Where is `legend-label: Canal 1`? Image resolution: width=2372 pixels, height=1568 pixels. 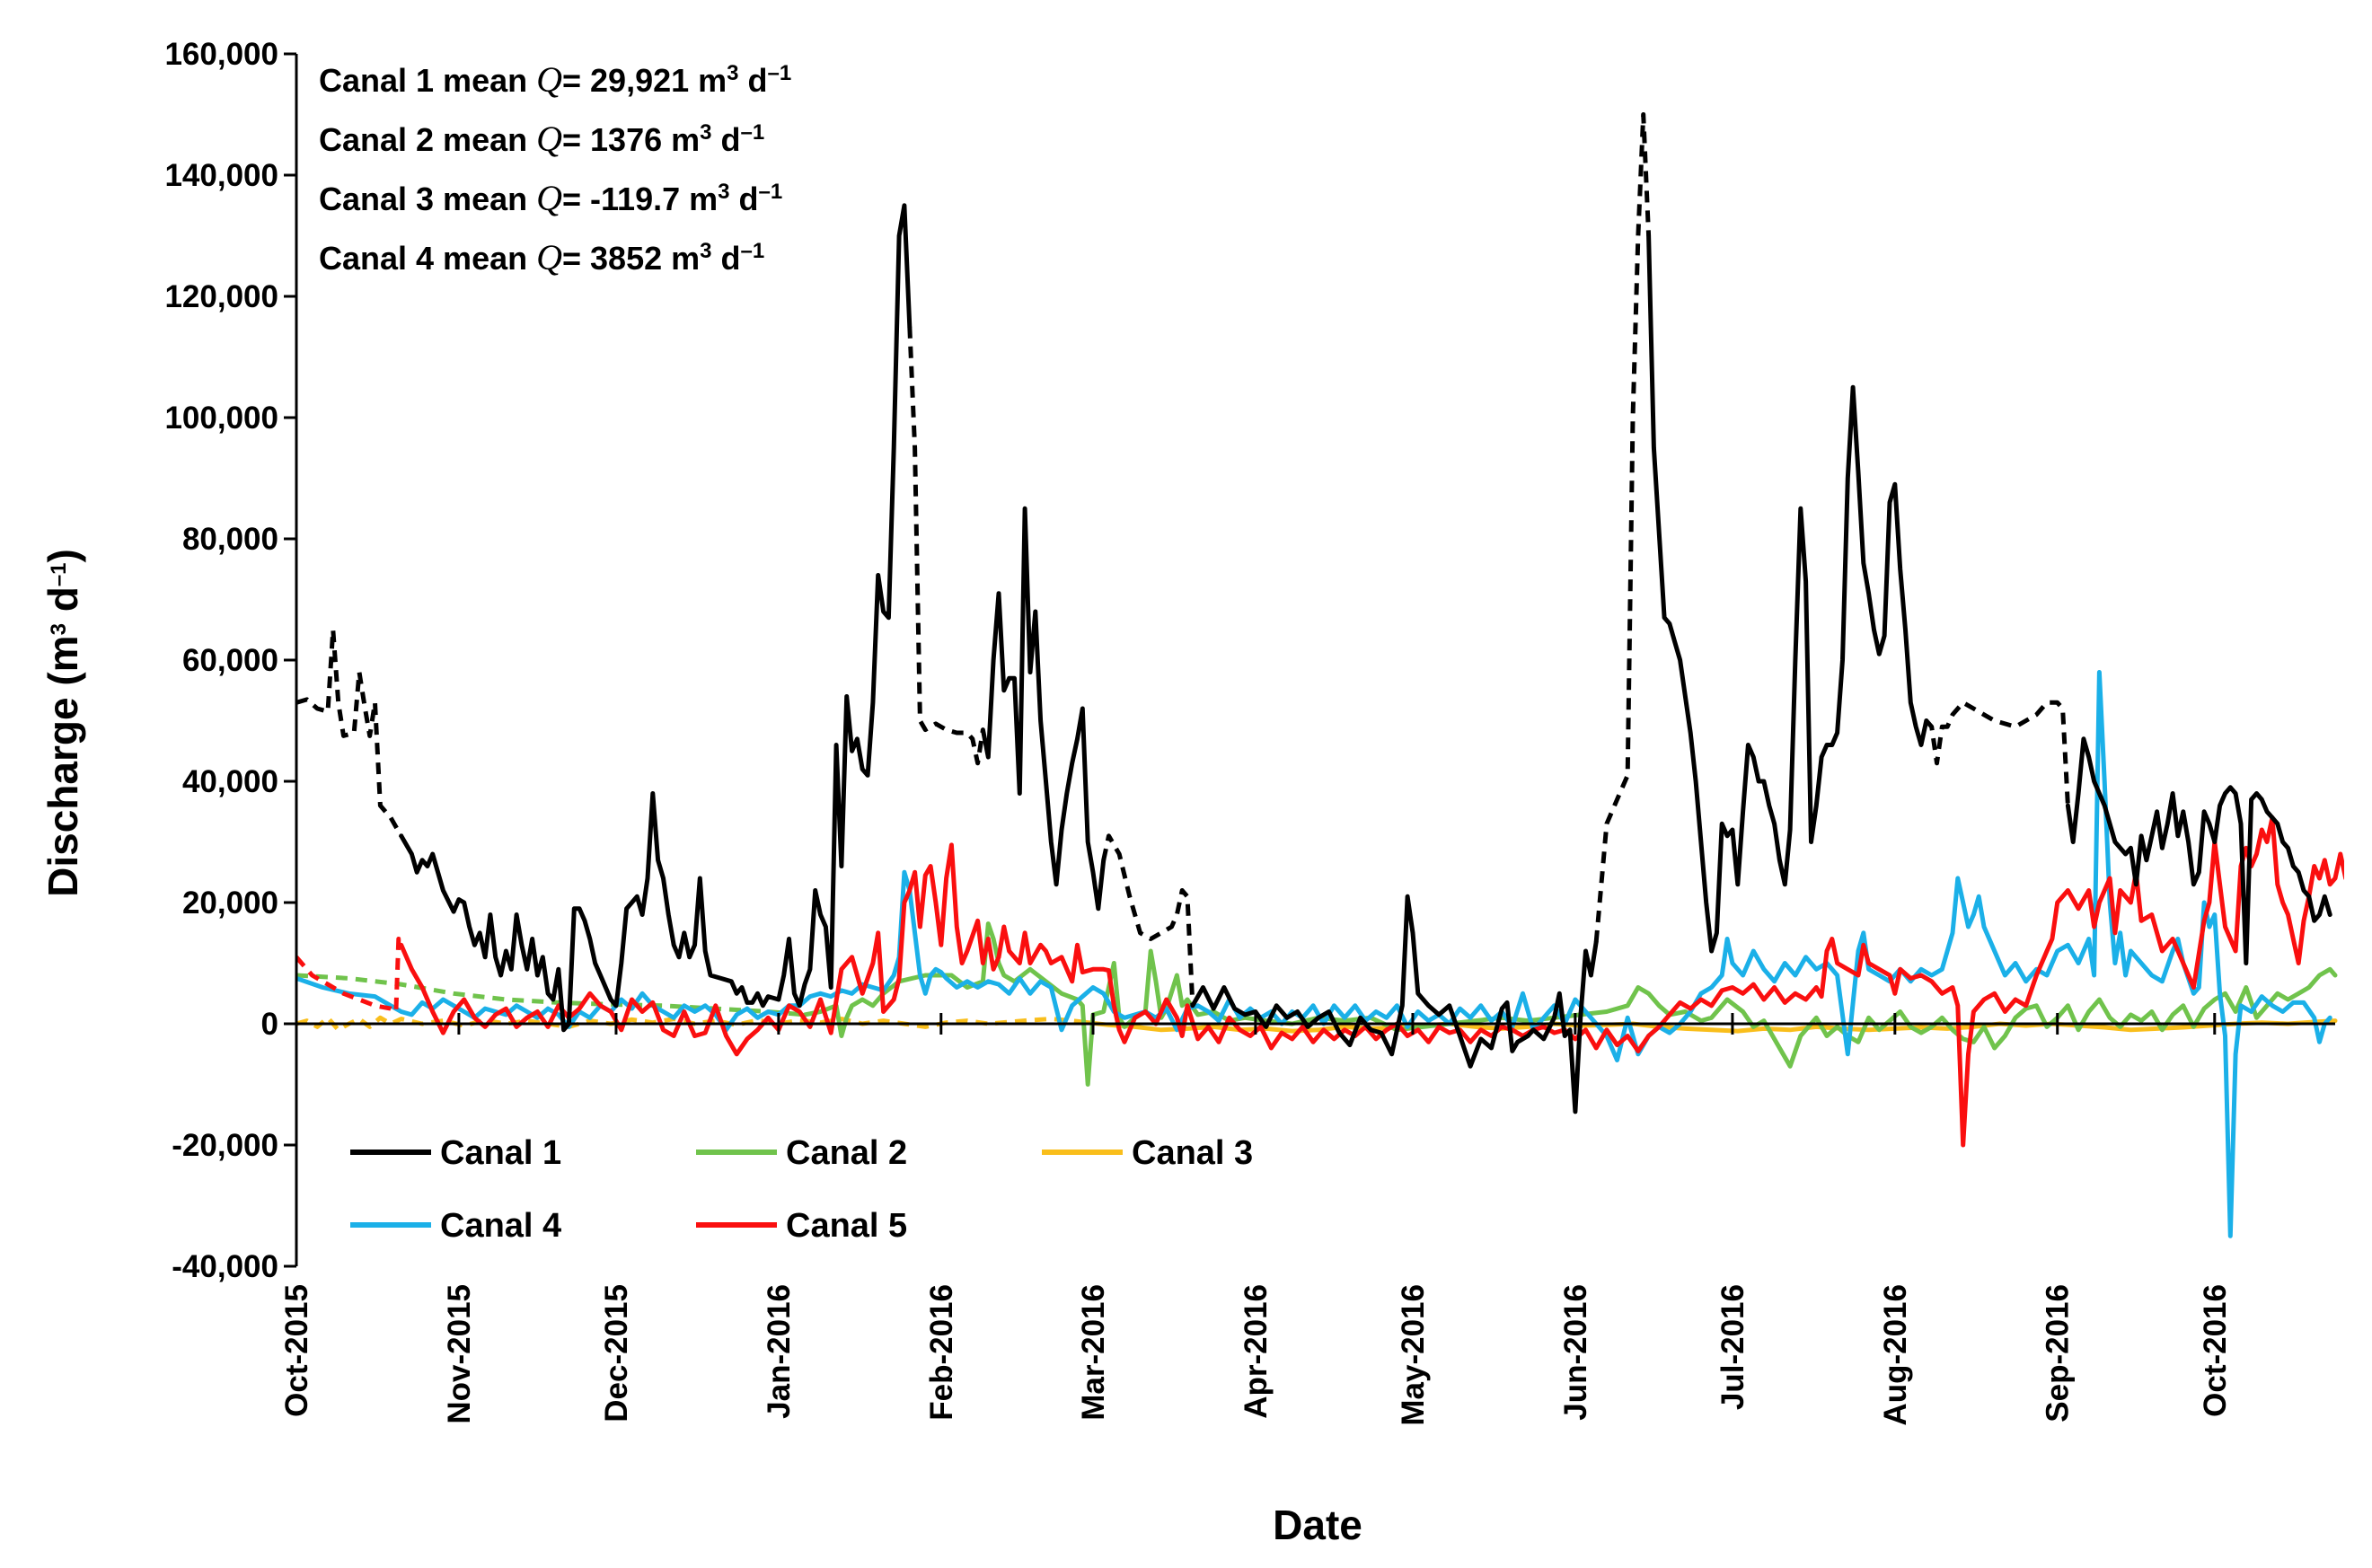 legend-label: Canal 1 is located at coordinates (500, 1153).